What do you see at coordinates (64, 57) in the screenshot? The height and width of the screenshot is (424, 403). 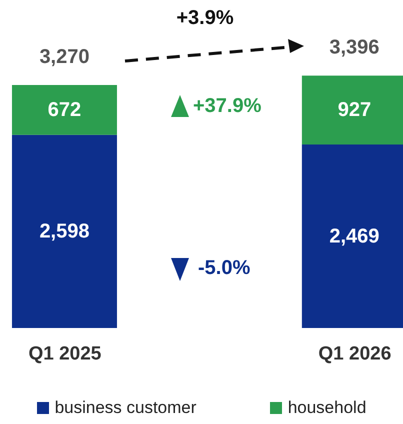 I see `total-label: 3,270` at bounding box center [64, 57].